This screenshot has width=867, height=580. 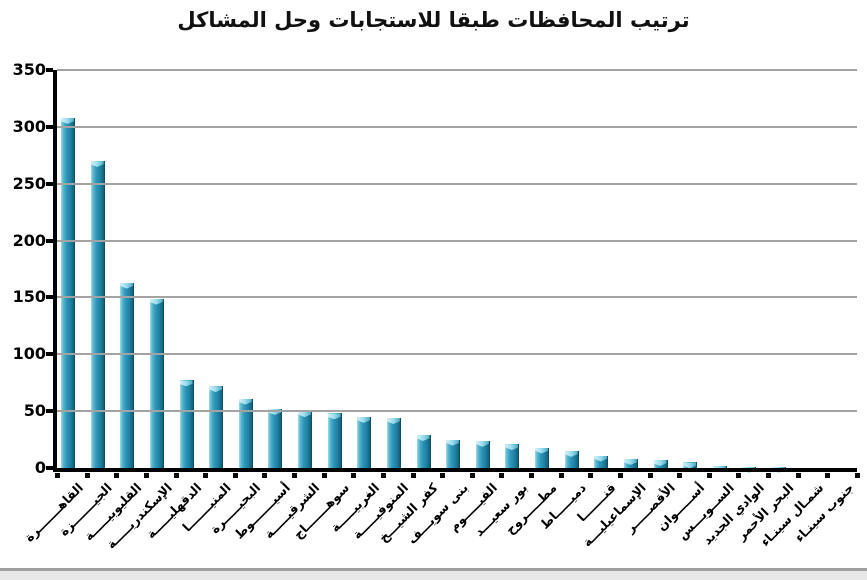 I want to click on bar-slot: الأقصـــــر, so click(x=651, y=302).